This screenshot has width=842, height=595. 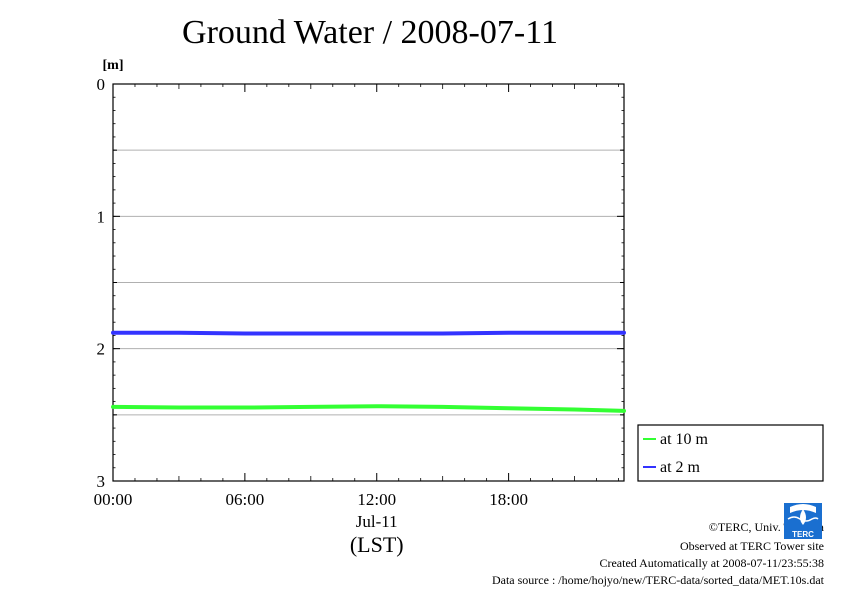 What do you see at coordinates (113, 499) in the screenshot?
I see `x-tick-label: 00:00` at bounding box center [113, 499].